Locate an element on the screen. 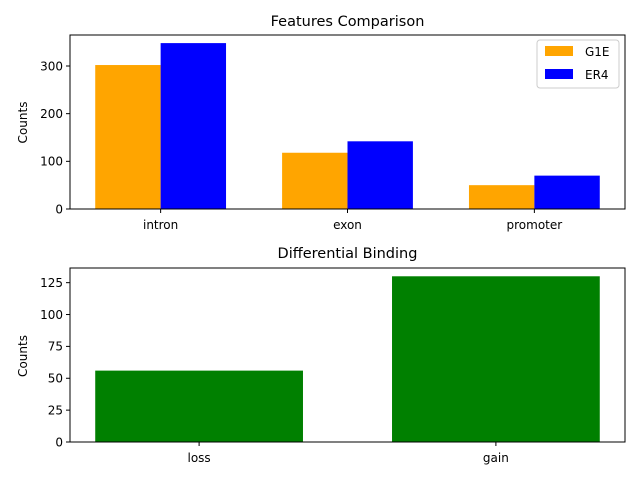  bar-loss is located at coordinates (199, 406).